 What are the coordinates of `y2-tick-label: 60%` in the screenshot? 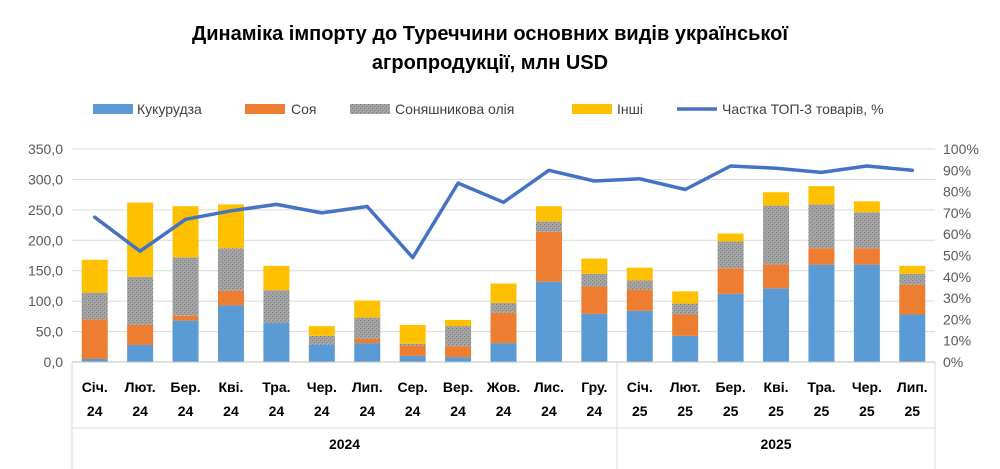 It's located at (957, 234).